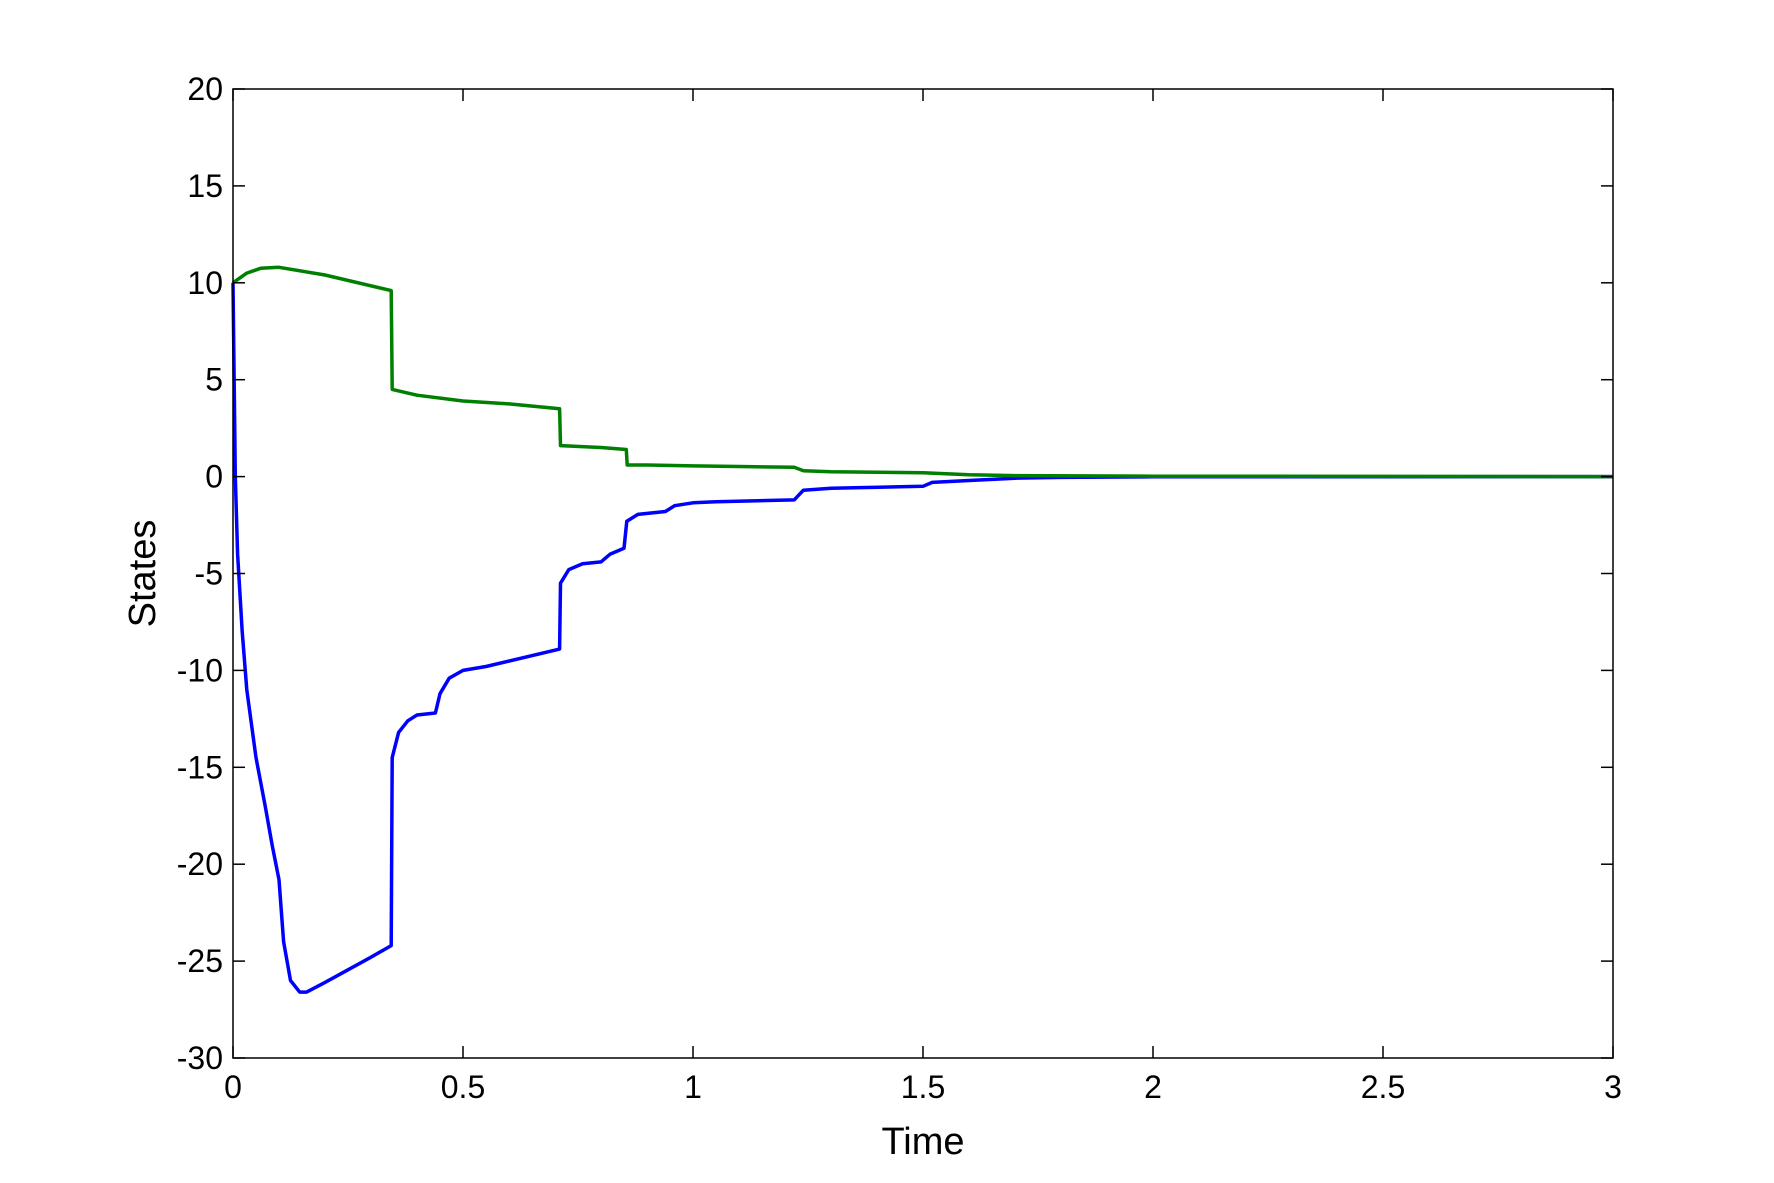 The height and width of the screenshot is (1183, 1774). What do you see at coordinates (200, 767) in the screenshot?
I see `y-tick-label: -15` at bounding box center [200, 767].